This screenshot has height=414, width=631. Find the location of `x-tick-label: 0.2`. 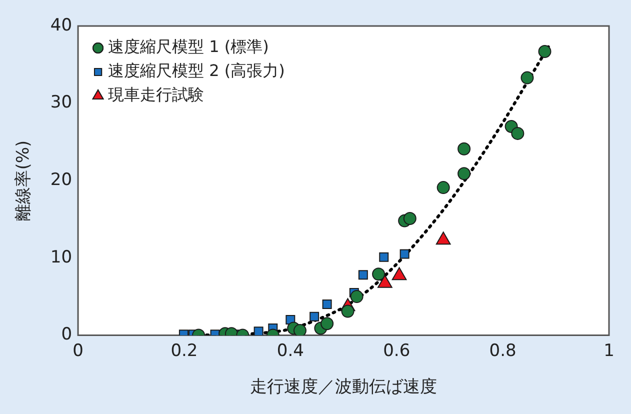

x-tick-label: 0.2 is located at coordinates (184, 350).